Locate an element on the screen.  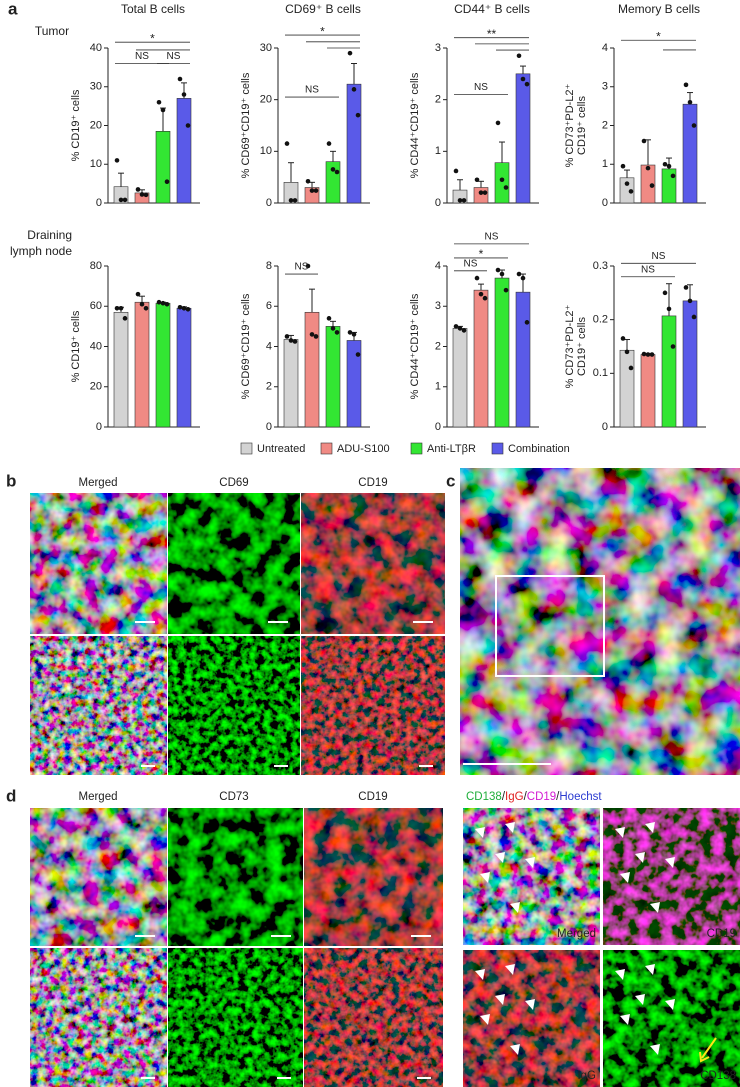
y-tick-label: 0.3 is located at coordinates (600, 266).